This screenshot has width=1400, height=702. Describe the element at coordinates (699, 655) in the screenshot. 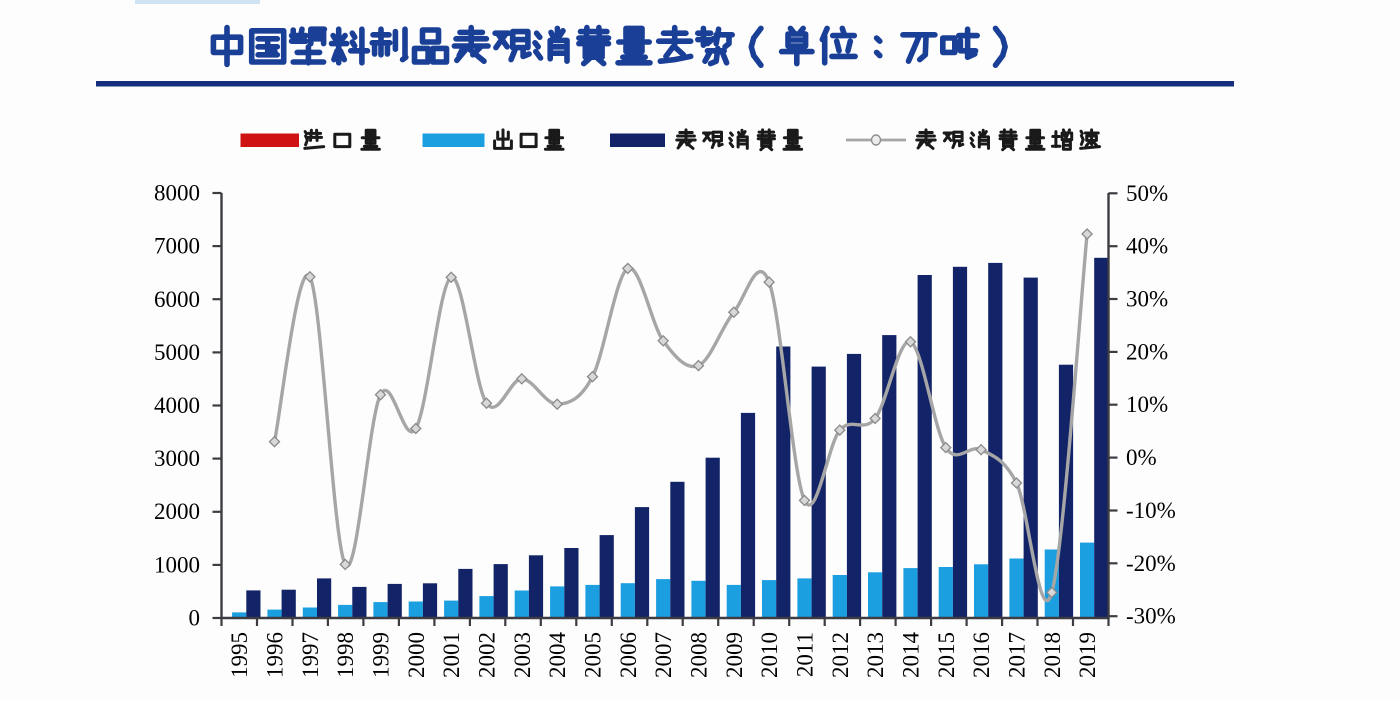

I see `svg-text: 2008` at that location.